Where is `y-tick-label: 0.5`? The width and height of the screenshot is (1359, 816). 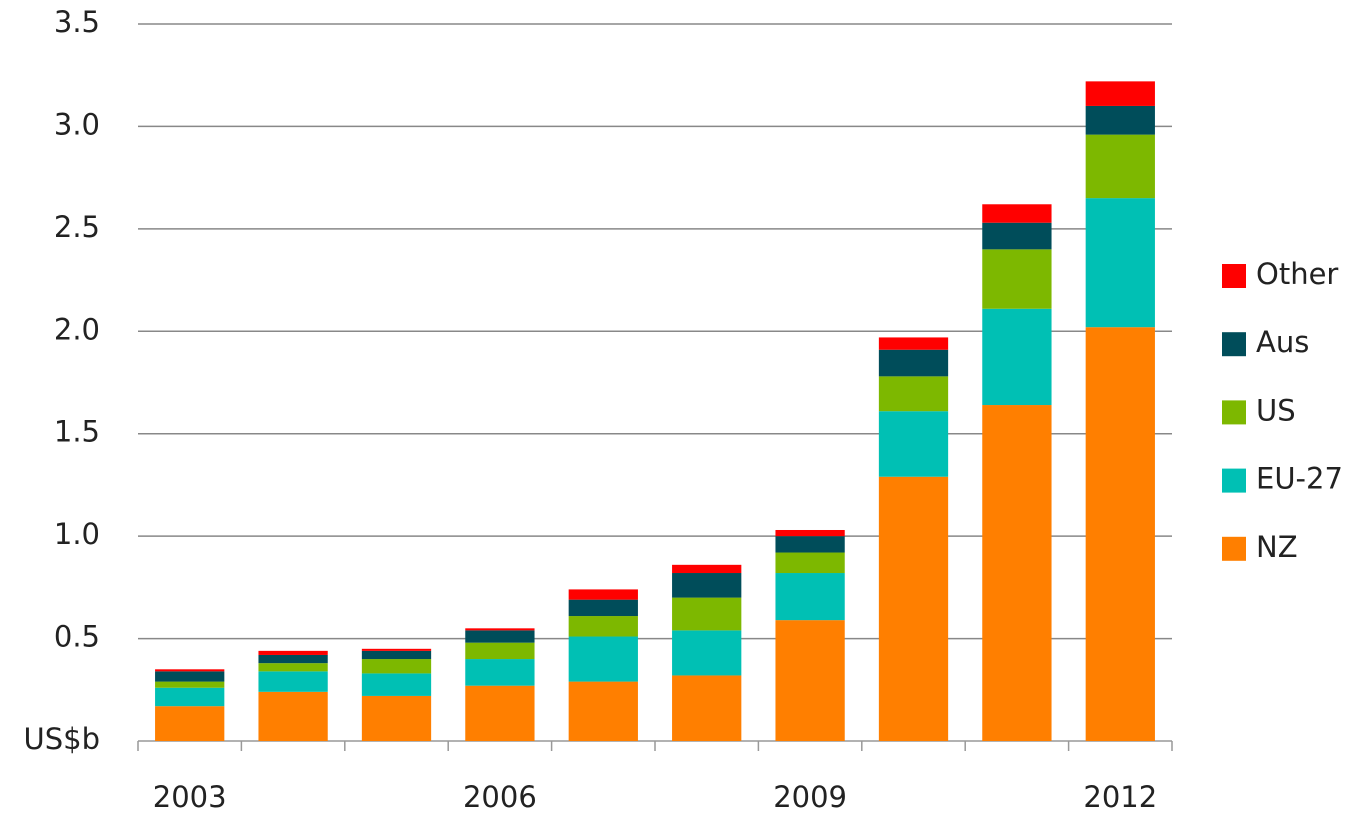
y-tick-label: 0.5 is located at coordinates (77, 637).